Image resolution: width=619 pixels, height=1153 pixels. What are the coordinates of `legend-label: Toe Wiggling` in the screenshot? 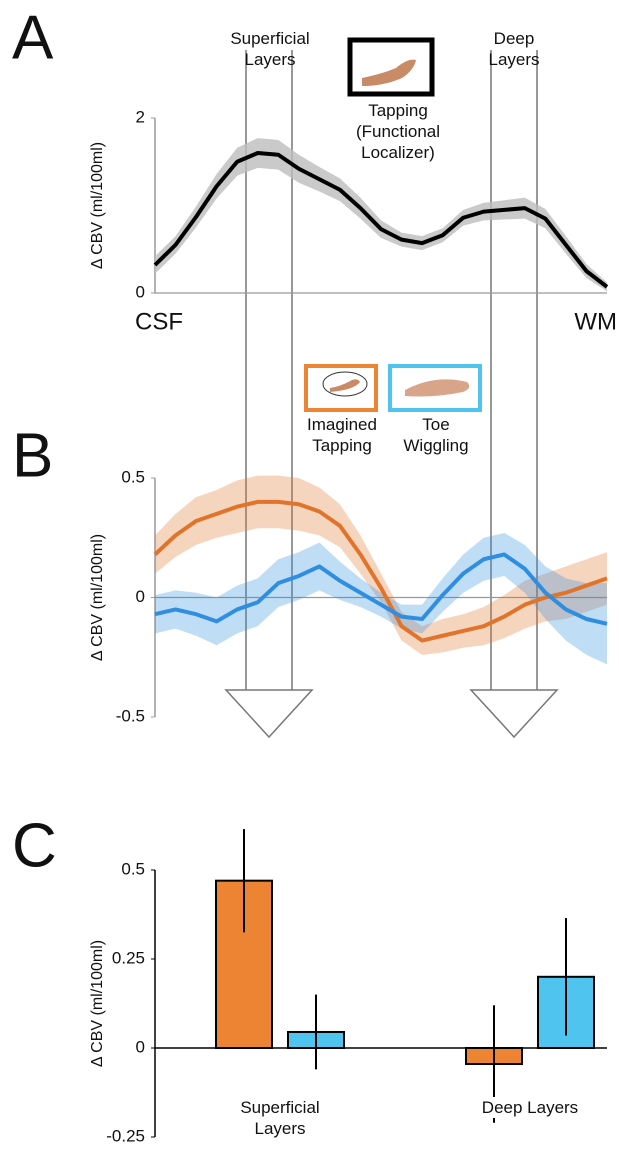 It's located at (436, 435).